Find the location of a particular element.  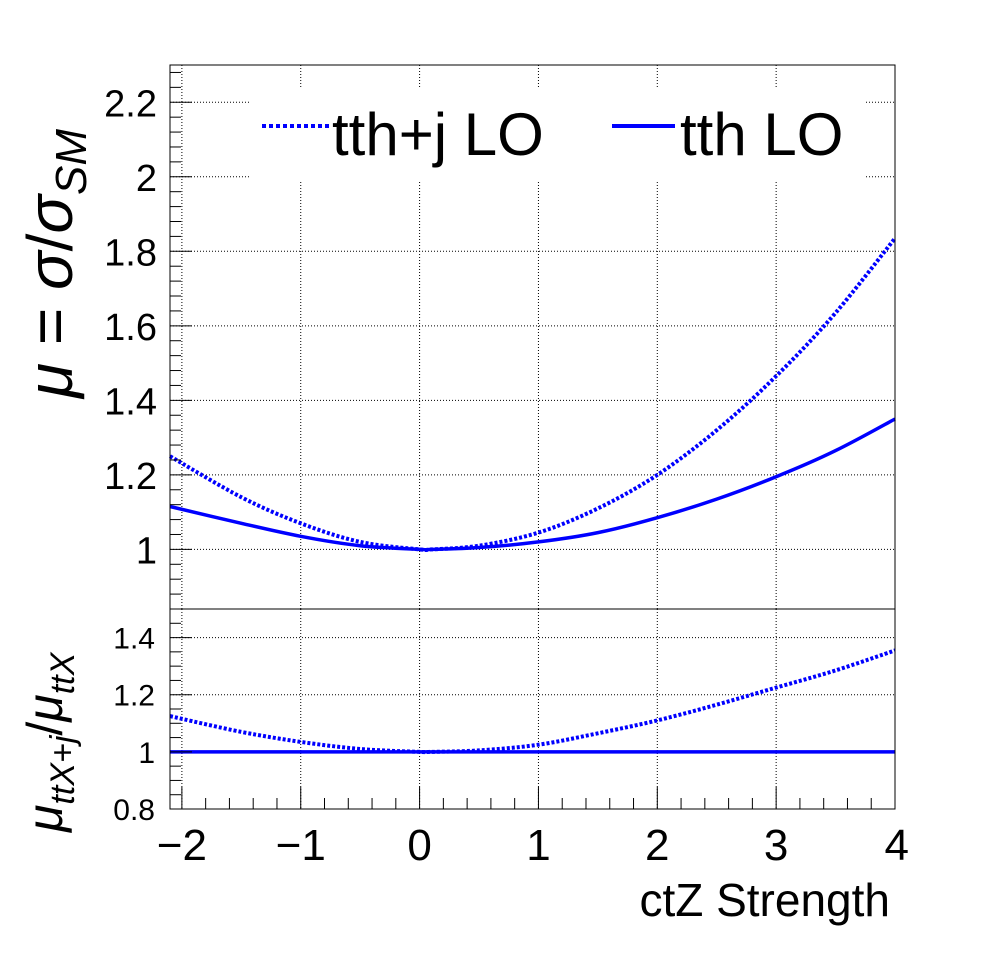

main-y-tick-label: 1.8 is located at coordinates (130, 253).